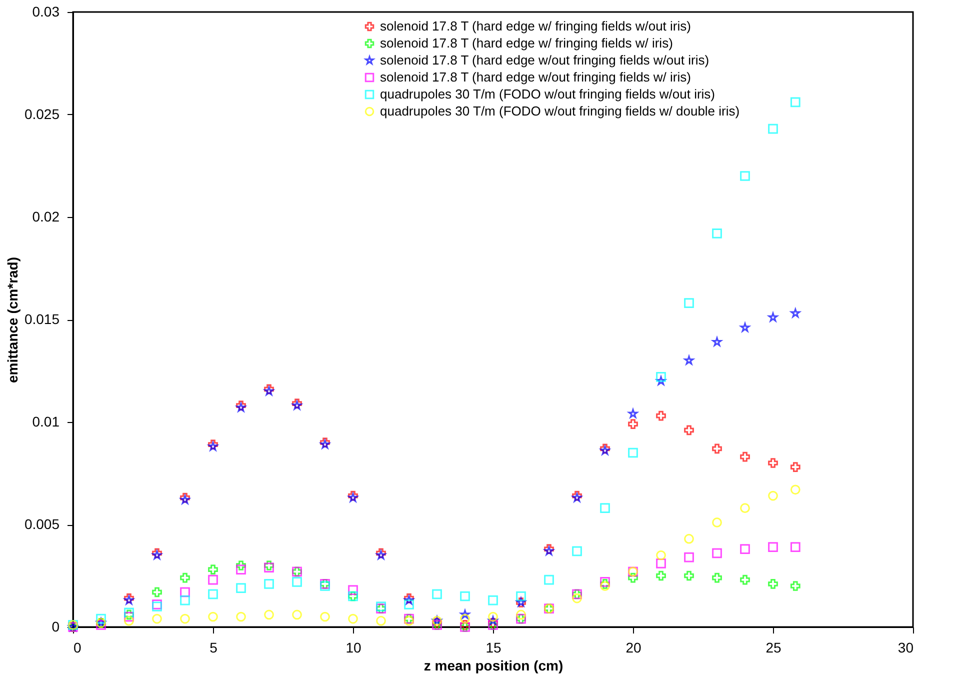 This screenshot has width=975, height=686. Describe the element at coordinates (78, 648) in the screenshot. I see `x-tick-label: 0` at that location.